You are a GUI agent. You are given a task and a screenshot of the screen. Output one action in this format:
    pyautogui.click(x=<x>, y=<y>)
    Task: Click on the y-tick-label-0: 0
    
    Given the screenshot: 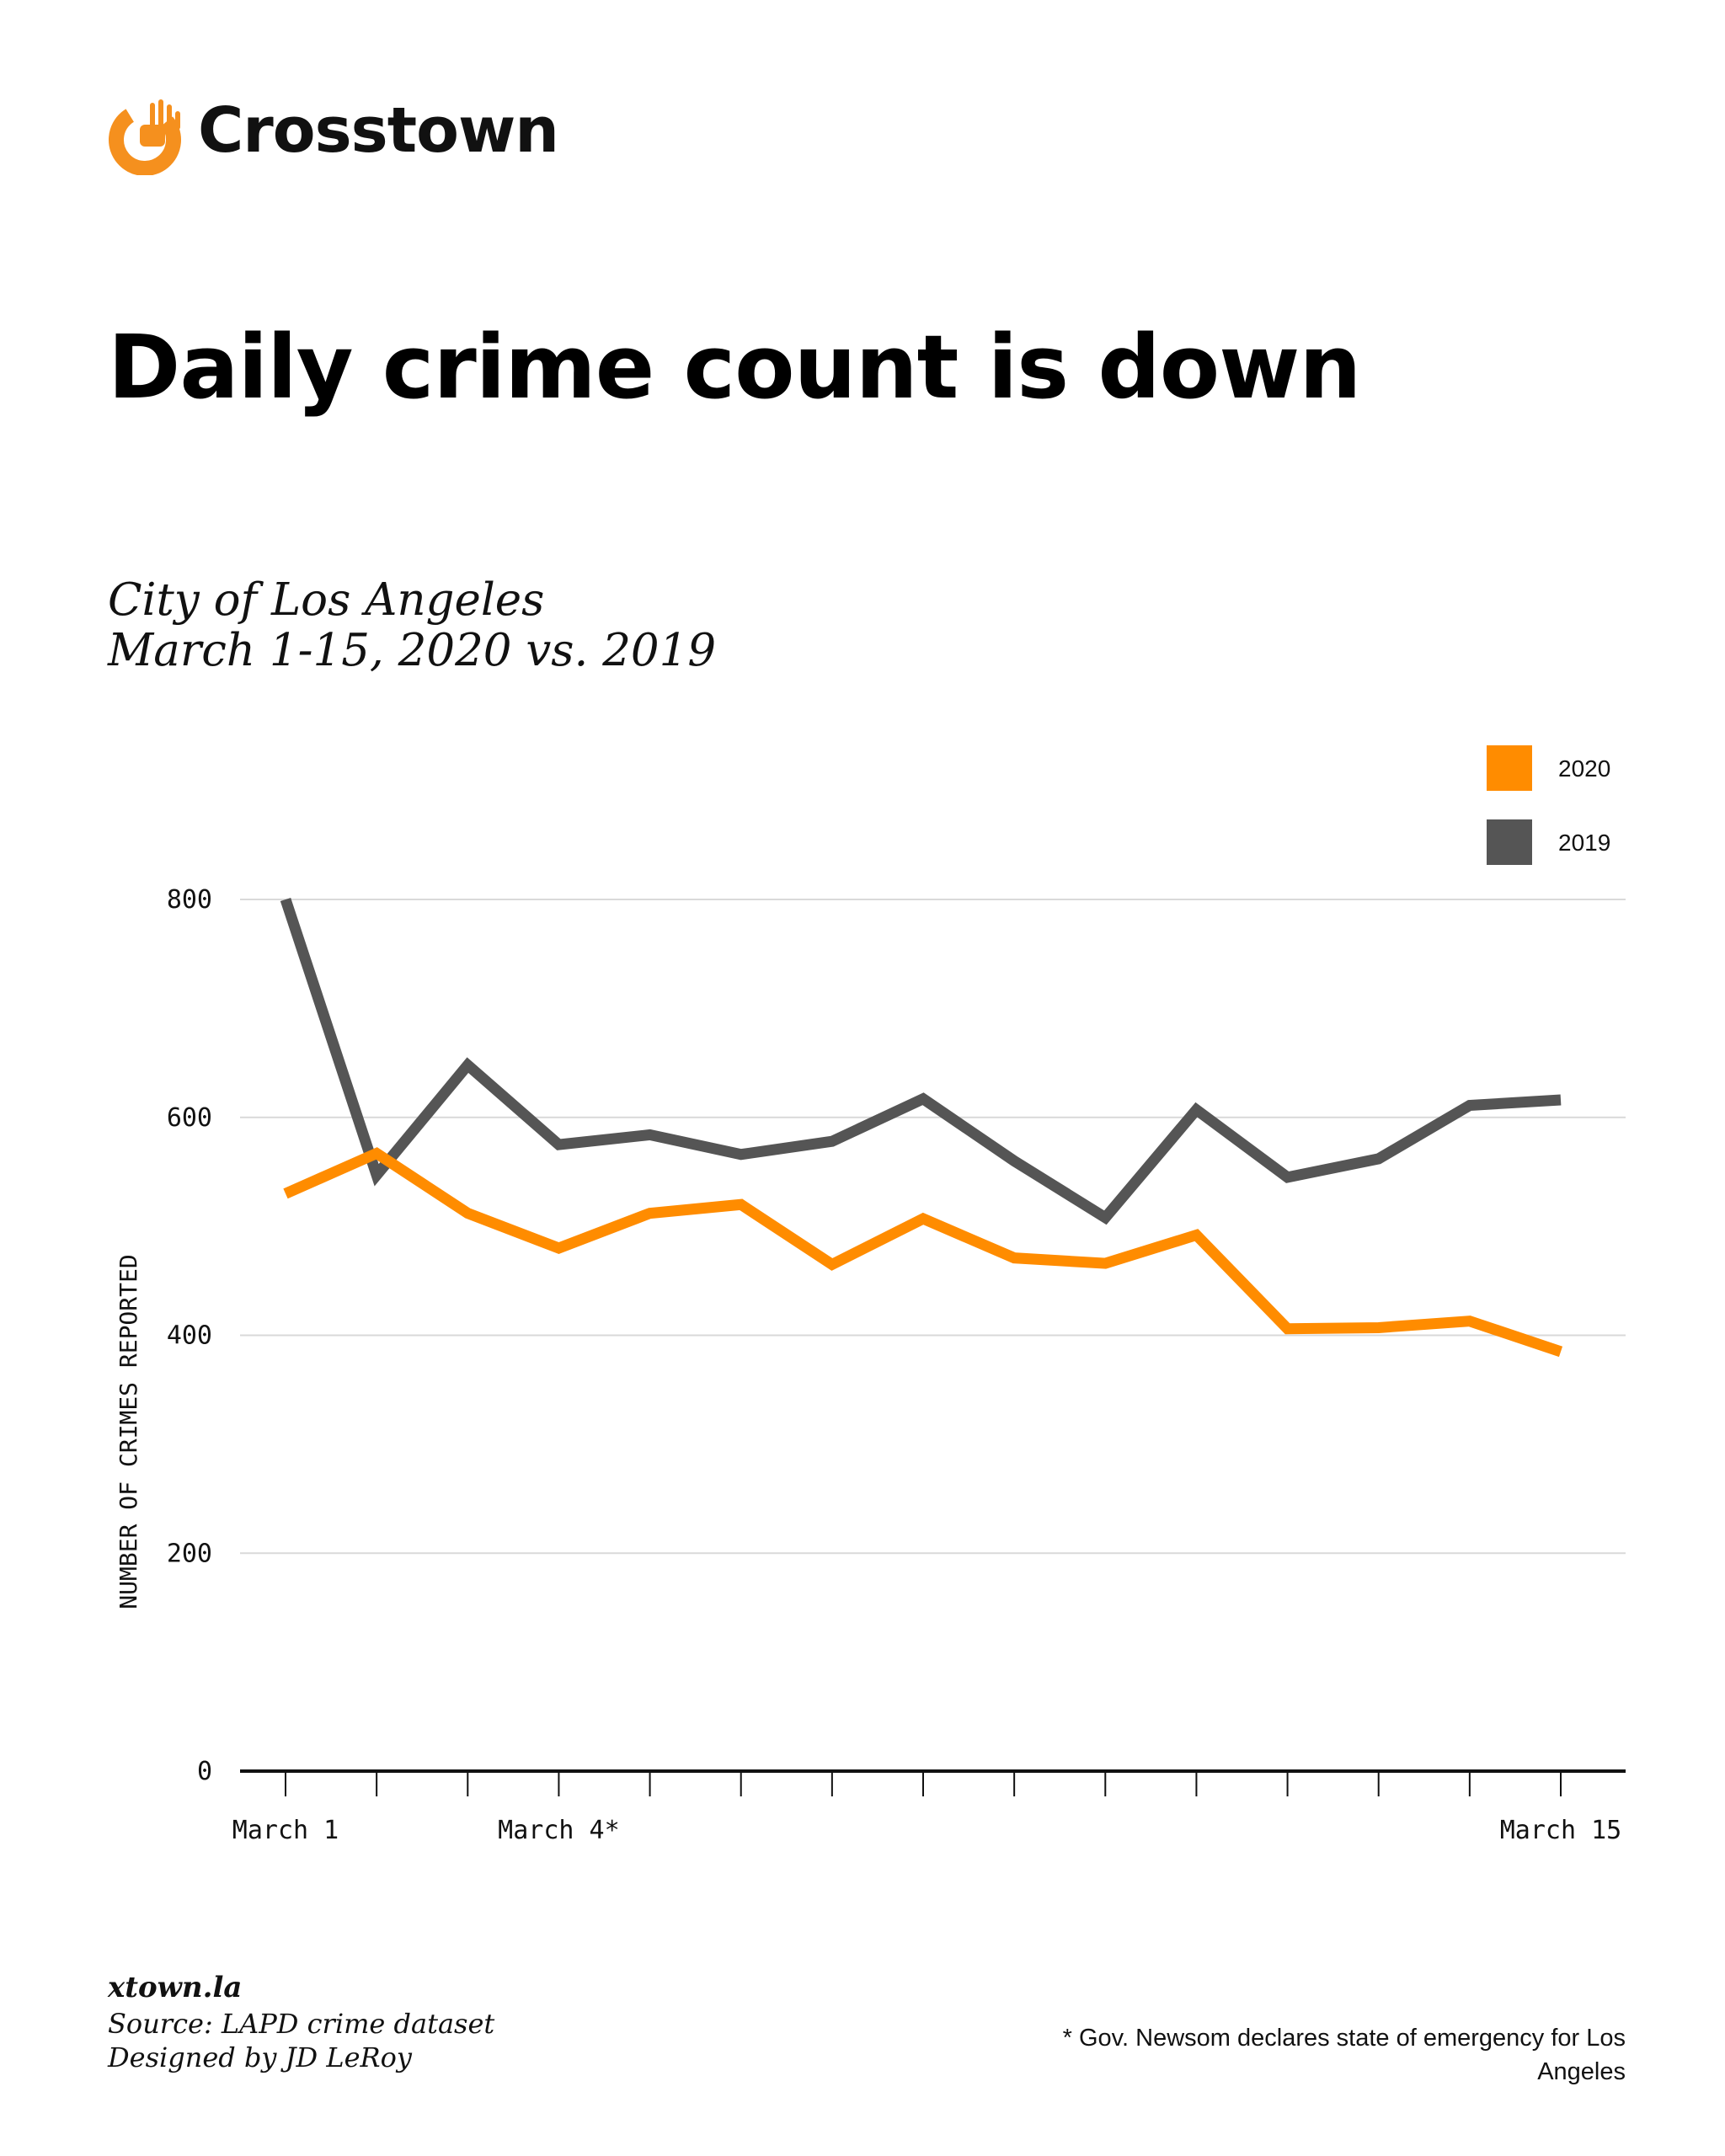 What is the action you would take?
    pyautogui.click(x=204, y=1772)
    